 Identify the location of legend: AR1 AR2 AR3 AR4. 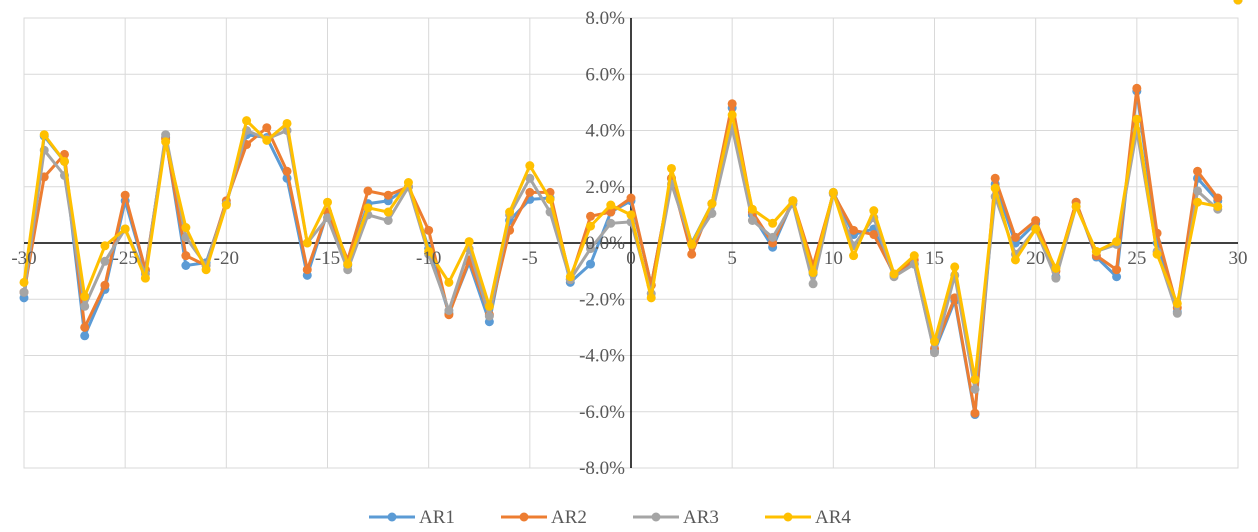
(610, 517).